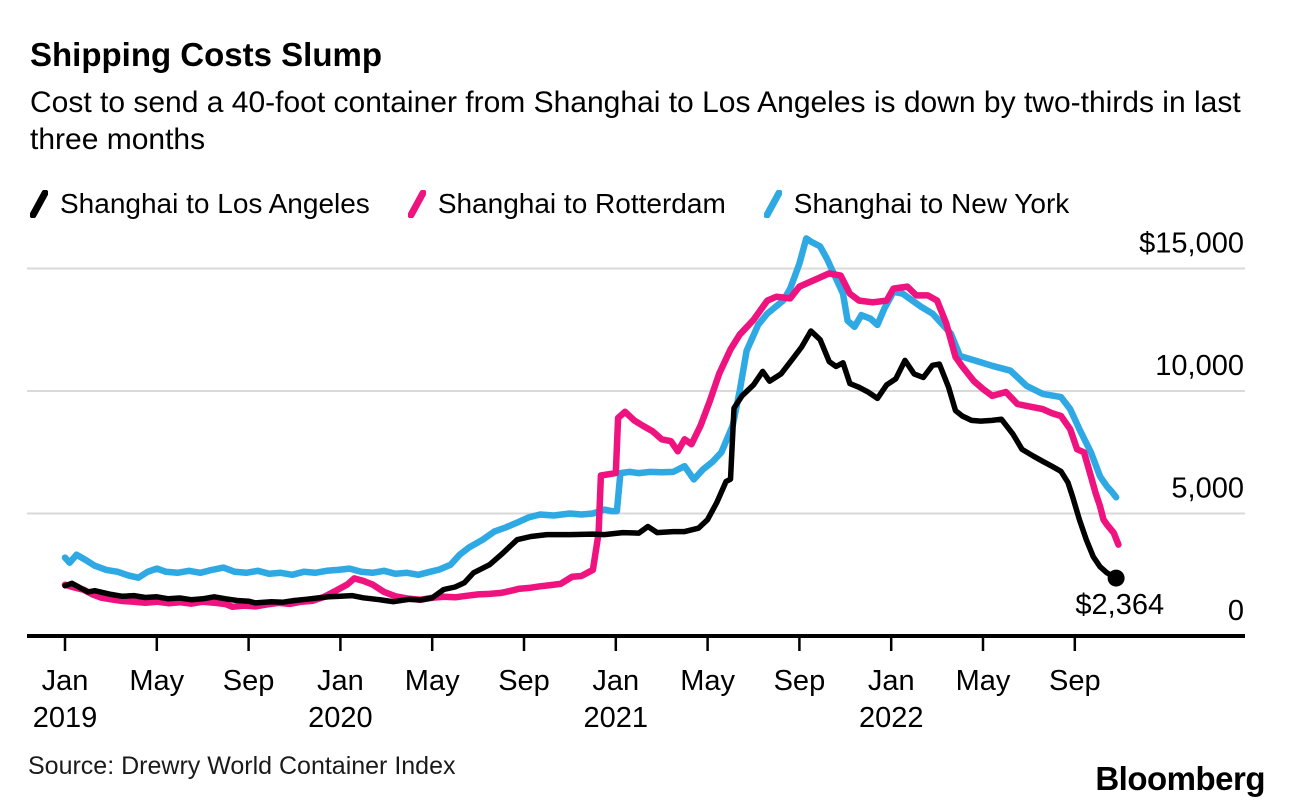 The height and width of the screenshot is (806, 1292). I want to click on legend-label: Shanghai to New York, so click(931, 203).